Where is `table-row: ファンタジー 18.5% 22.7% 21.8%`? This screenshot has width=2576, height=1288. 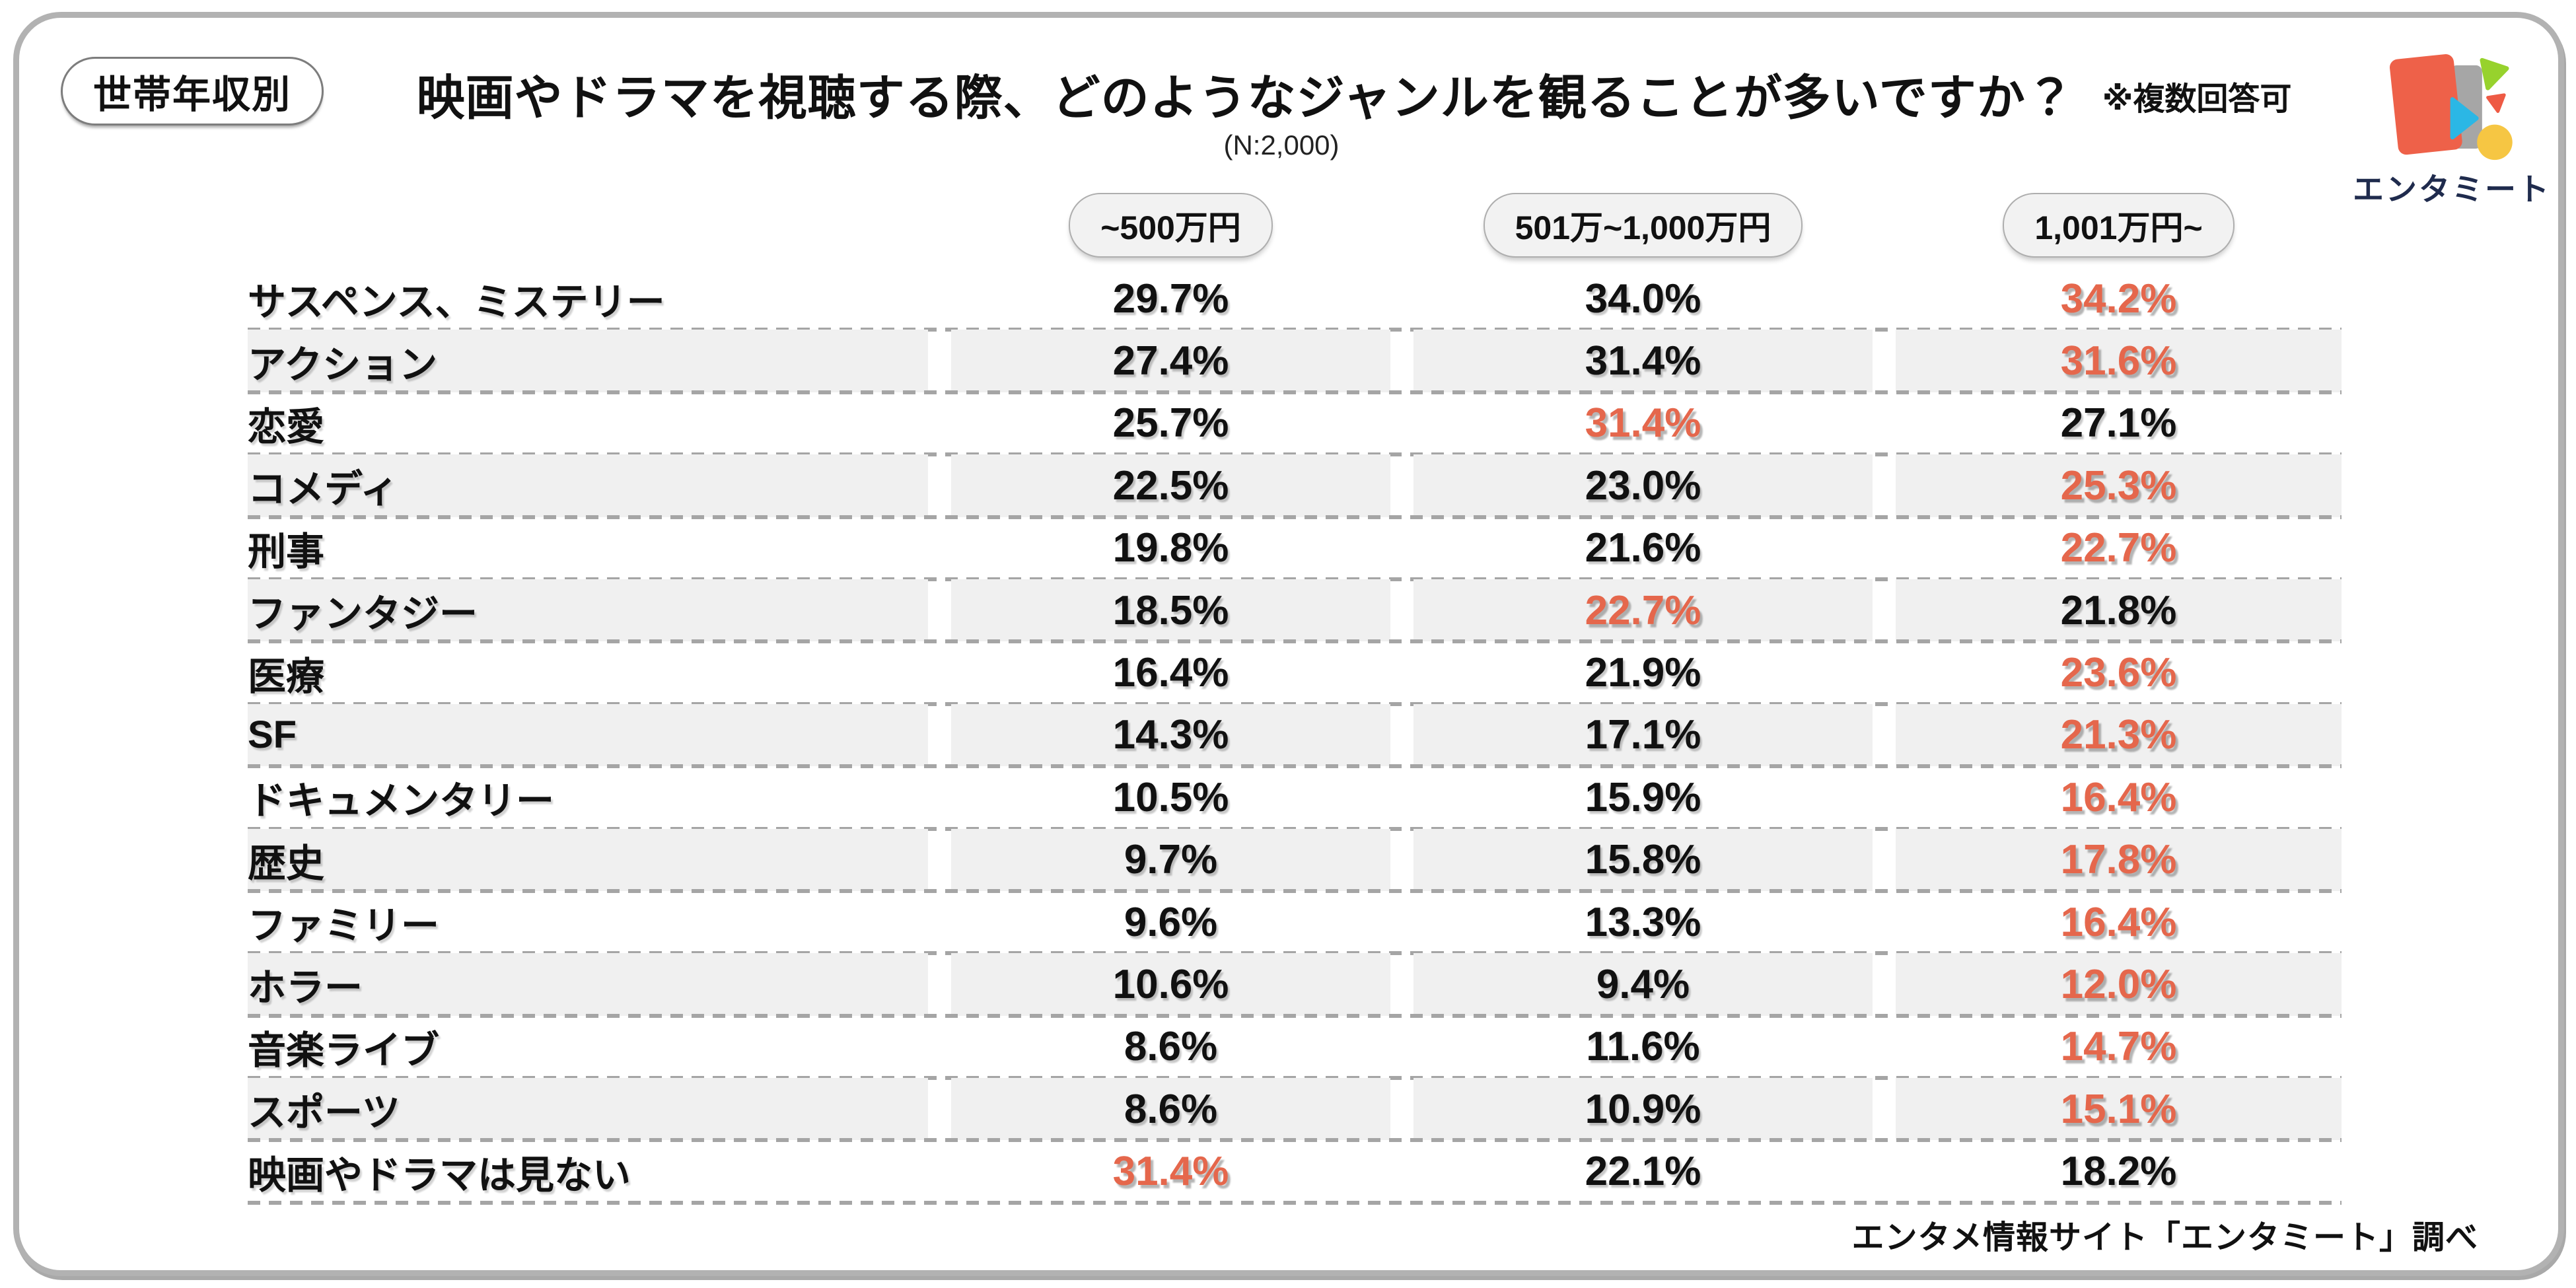
table-row: ファンタジー 18.5% 22.7% 21.8% is located at coordinates (1295, 611).